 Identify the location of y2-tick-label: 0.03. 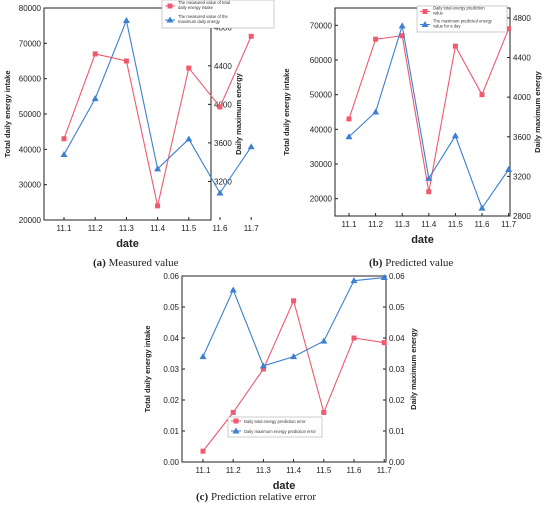
(397, 369).